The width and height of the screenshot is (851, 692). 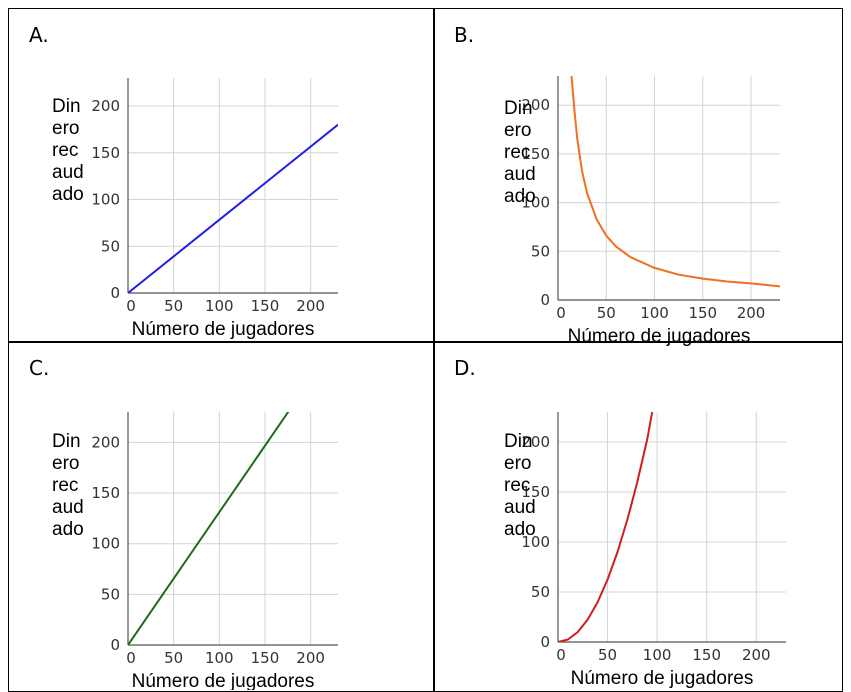 I want to click on panel-letter: C., so click(x=39, y=368).